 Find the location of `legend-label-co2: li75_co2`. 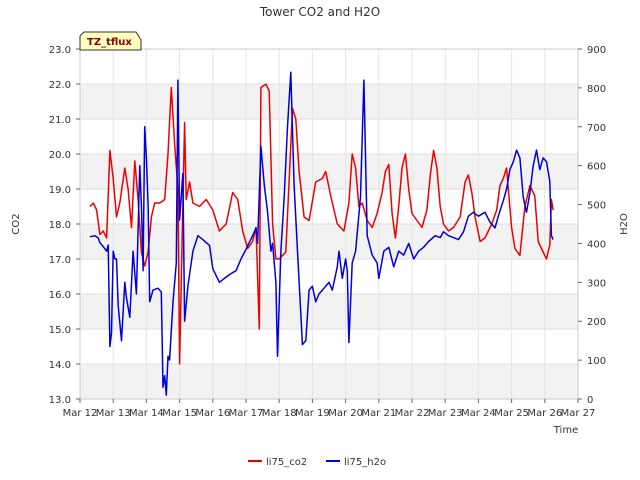

legend-label-co2: li75_co2 is located at coordinates (286, 462).